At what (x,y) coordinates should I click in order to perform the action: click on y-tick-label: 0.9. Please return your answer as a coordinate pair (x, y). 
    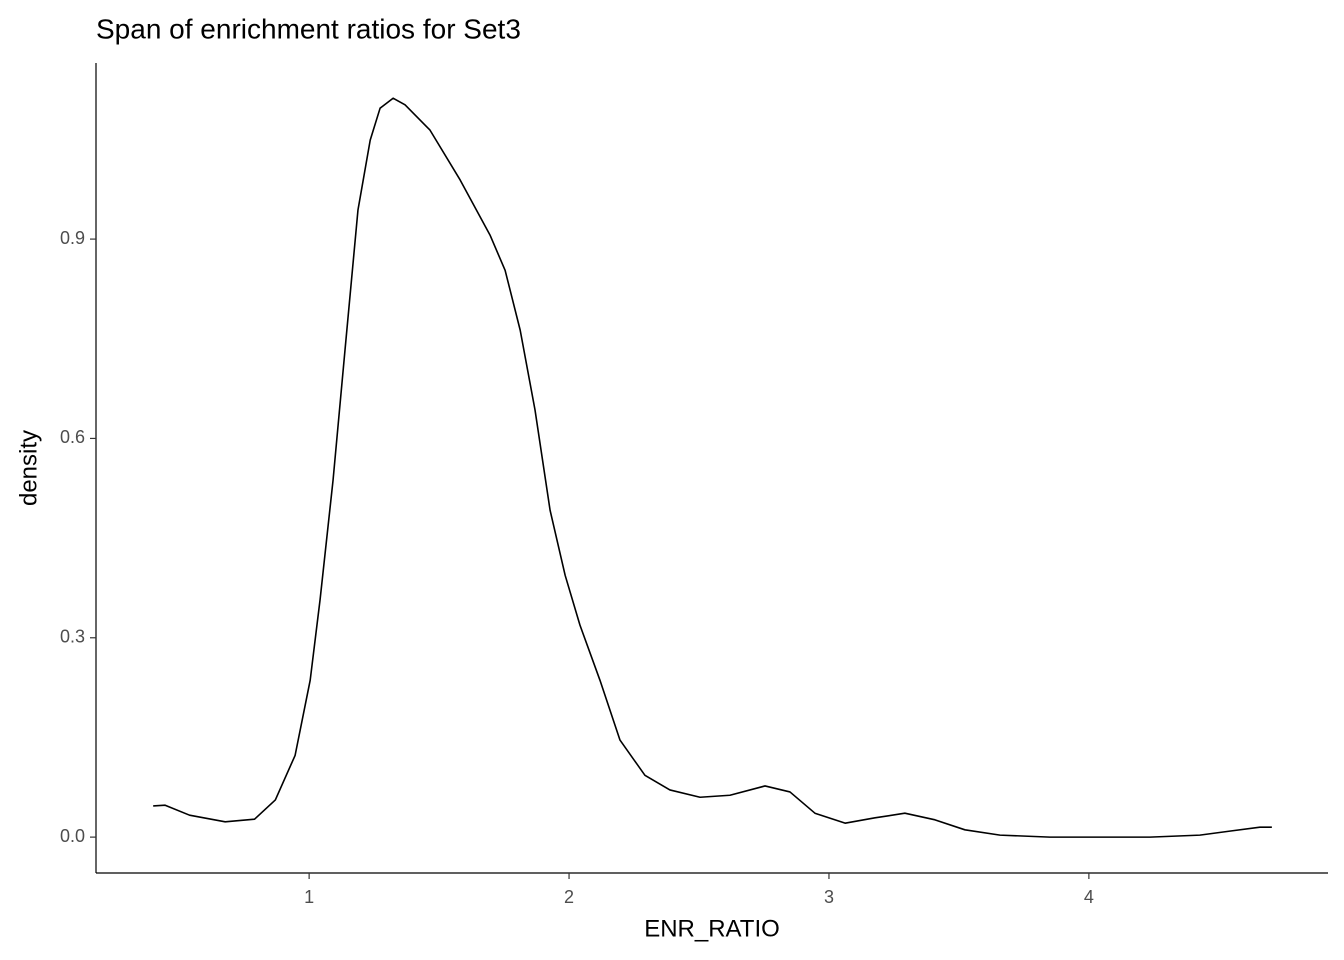
    Looking at the image, I should click on (72, 238).